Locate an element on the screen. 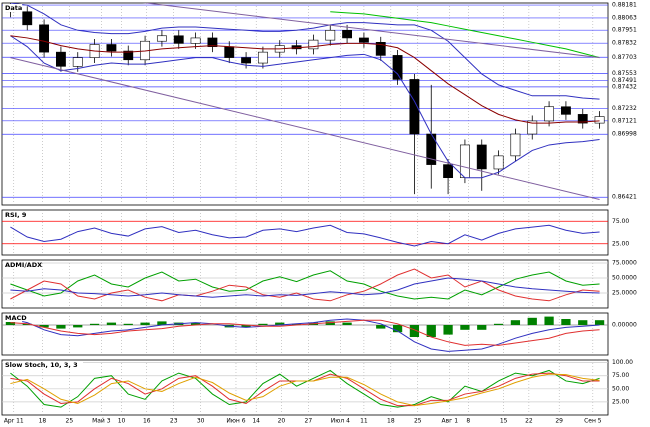  x-tick-label: Май 3 is located at coordinates (101, 421).